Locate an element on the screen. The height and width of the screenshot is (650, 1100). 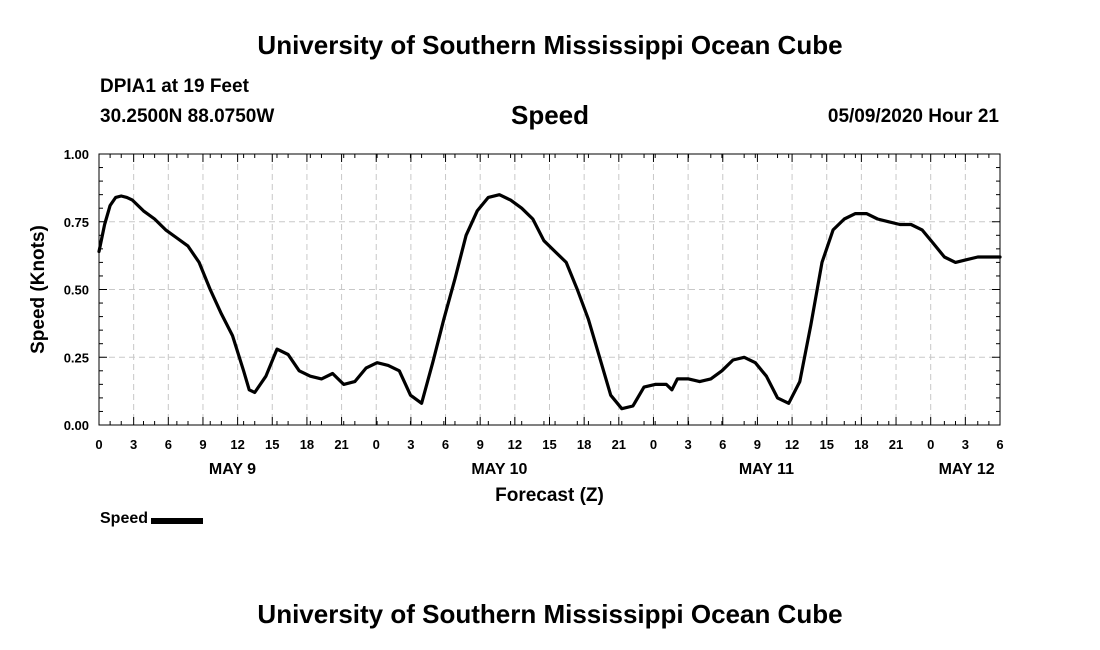
legend: Speed is located at coordinates (152, 519).